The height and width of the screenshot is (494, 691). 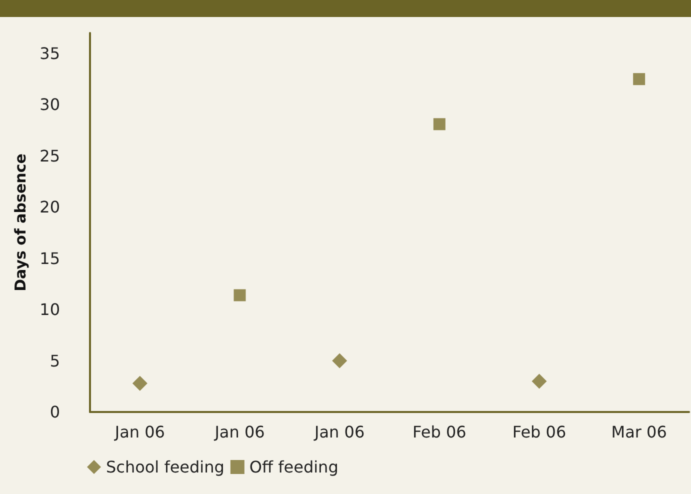 I want to click on y-tick-label: 5, so click(x=55, y=360).